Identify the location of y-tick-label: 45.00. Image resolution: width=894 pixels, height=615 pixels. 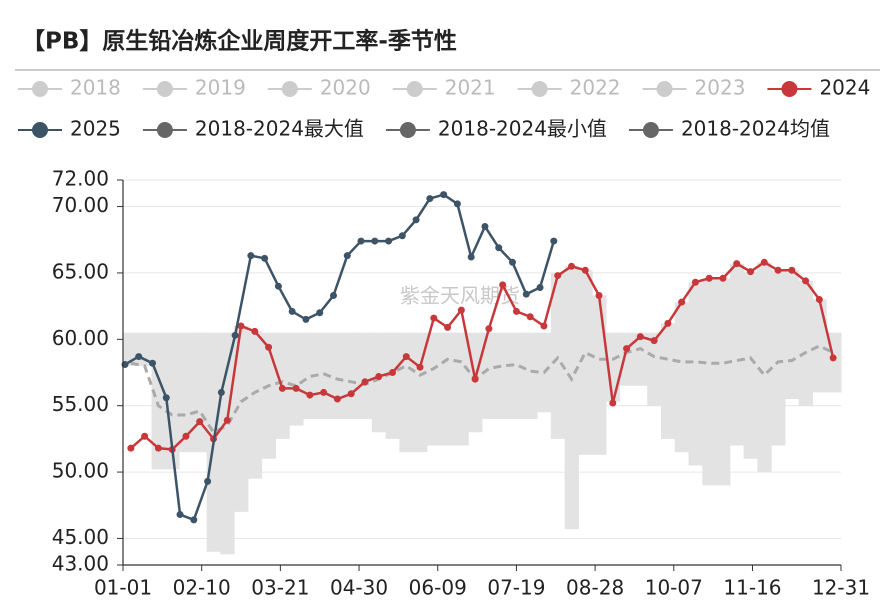
(80, 537).